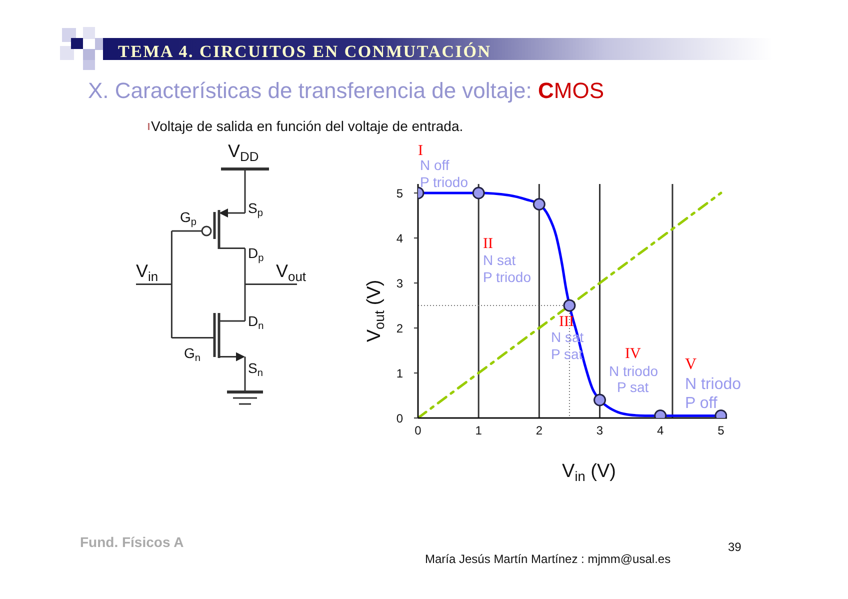 This screenshot has height=599, width=848. Describe the element at coordinates (600, 431) in the screenshot. I see `x-tick-label: 3` at that location.